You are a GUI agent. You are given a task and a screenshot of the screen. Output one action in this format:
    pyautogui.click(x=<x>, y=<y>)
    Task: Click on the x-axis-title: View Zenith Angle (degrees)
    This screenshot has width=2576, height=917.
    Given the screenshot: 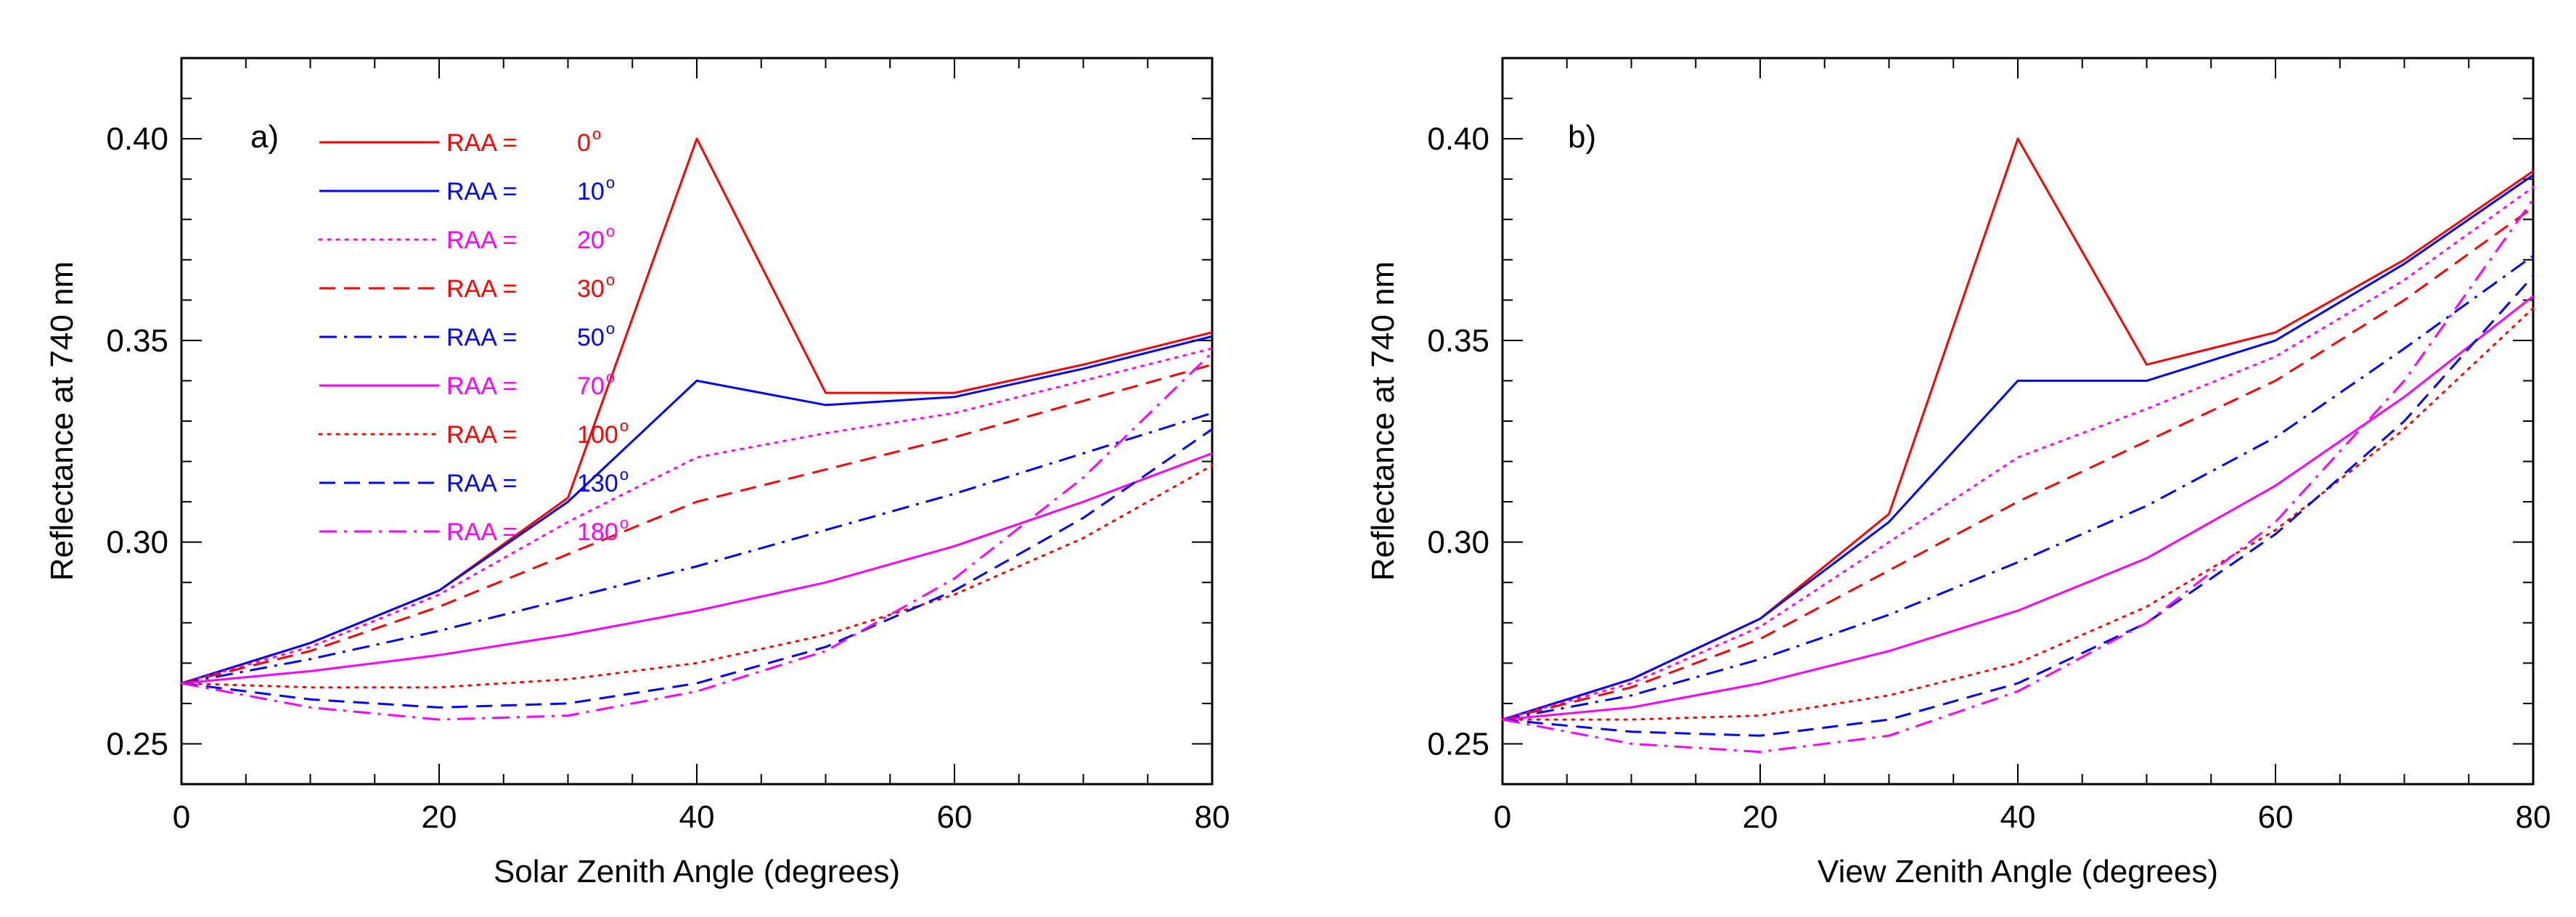 What is the action you would take?
    pyautogui.click(x=2018, y=872)
    